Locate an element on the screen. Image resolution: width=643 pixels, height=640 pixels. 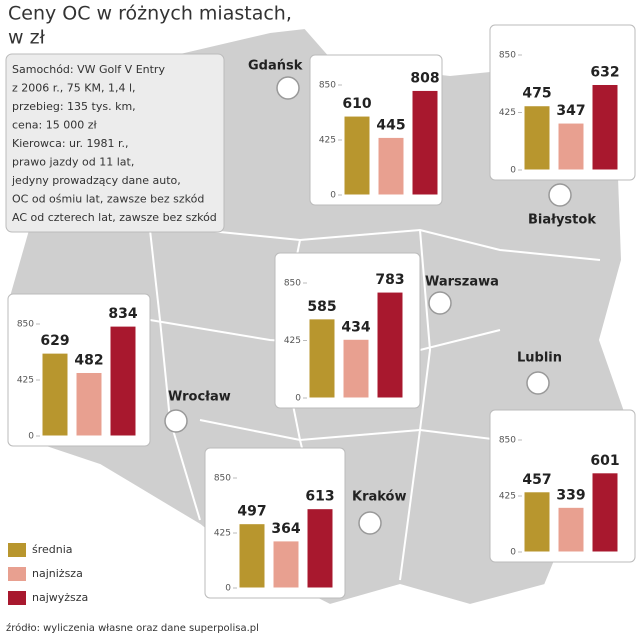
note-box is located at coordinates (115, 143).